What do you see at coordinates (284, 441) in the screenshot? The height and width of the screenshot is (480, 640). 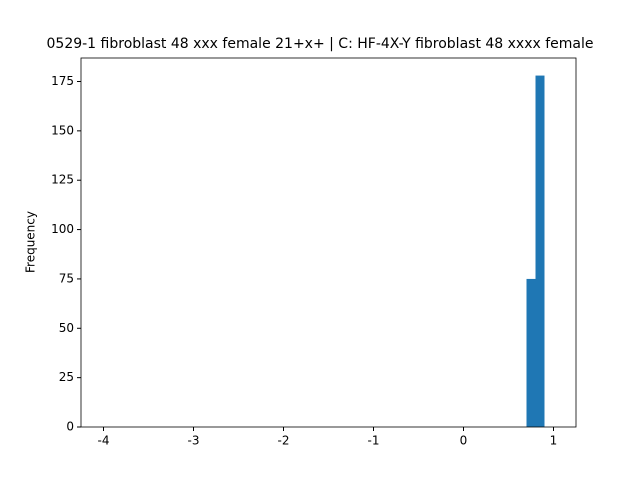 I see `x-tick-label: -2` at bounding box center [284, 441].